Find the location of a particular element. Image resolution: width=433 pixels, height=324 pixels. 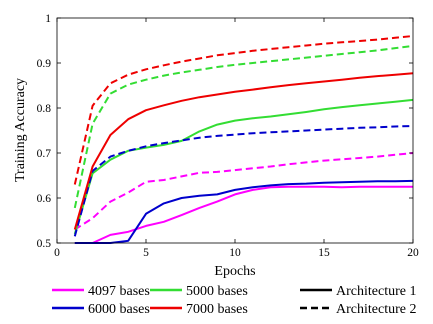

y-axis-label: Training Accuracy is located at coordinates (20, 130).